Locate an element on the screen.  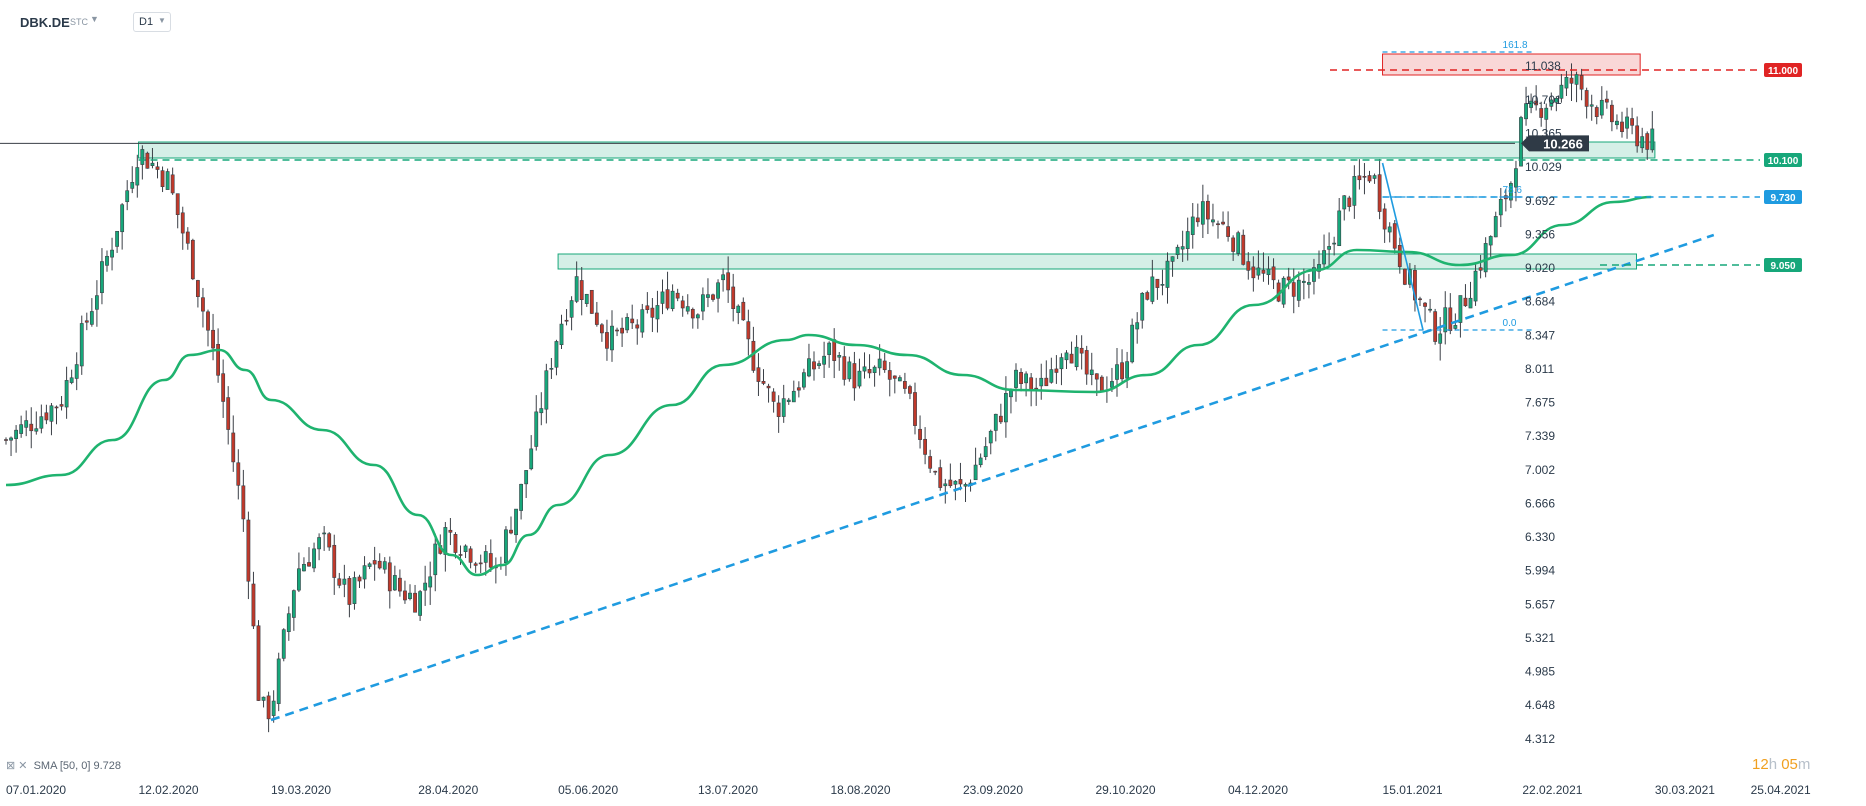
price-tick-label: 7.339 is located at coordinates (1540, 436).